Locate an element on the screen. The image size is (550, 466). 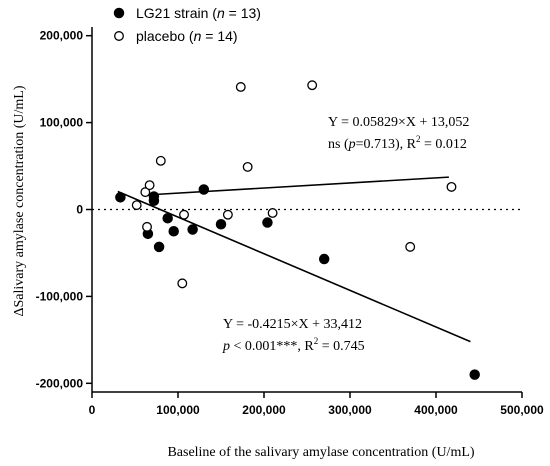
x-tick-label: 500,000 is located at coordinates (522, 410).